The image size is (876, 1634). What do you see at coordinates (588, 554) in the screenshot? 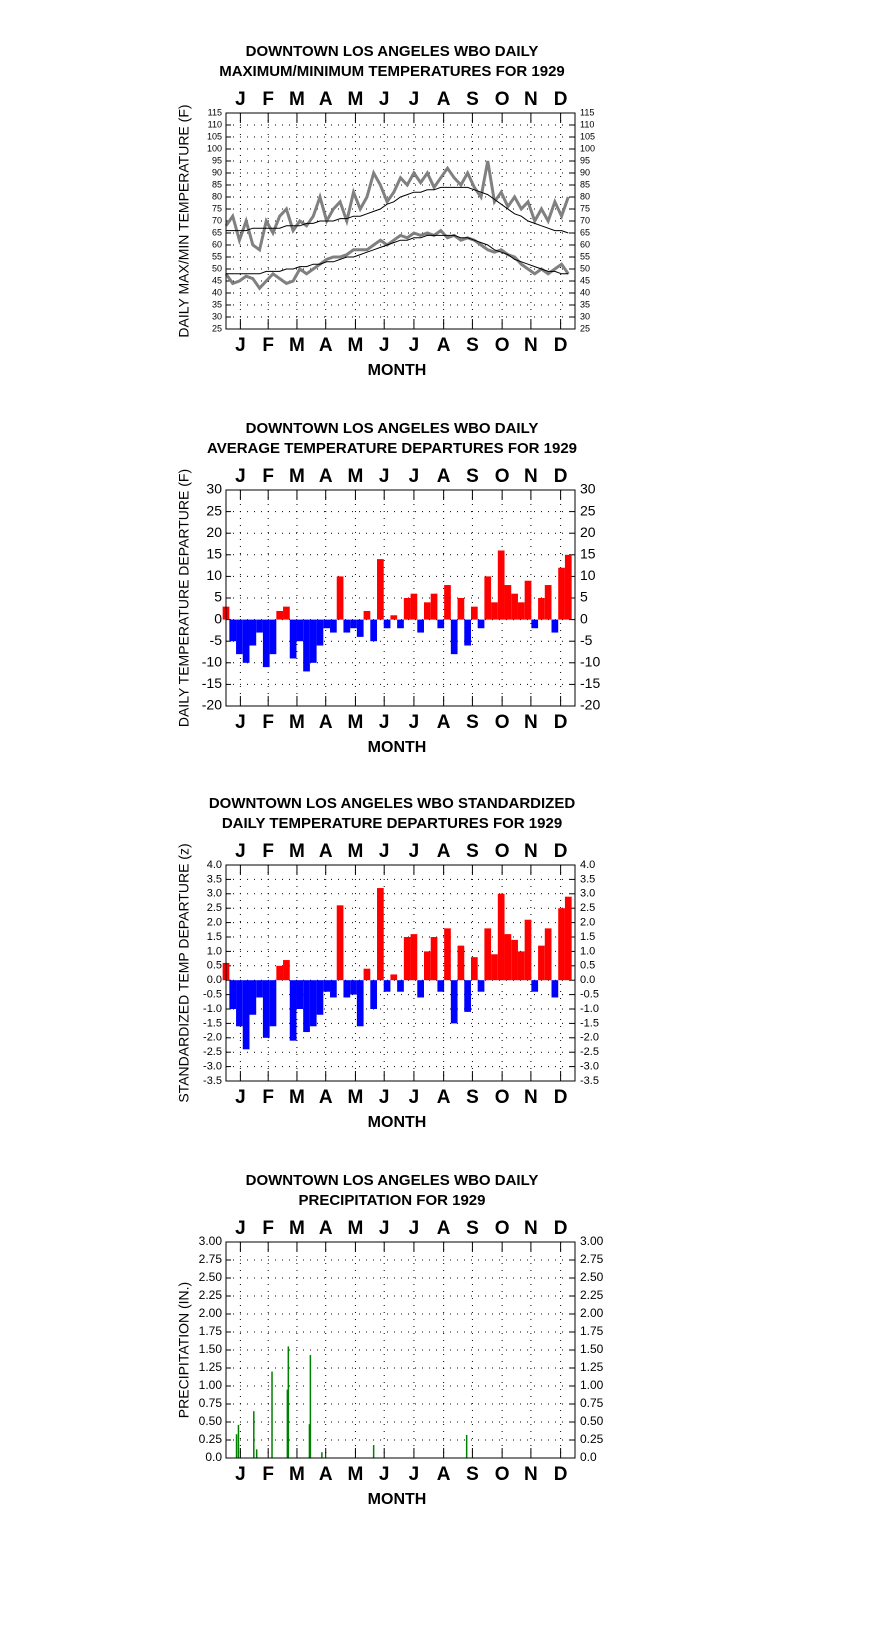
I see `y2-tick-label: 15` at bounding box center [588, 554].